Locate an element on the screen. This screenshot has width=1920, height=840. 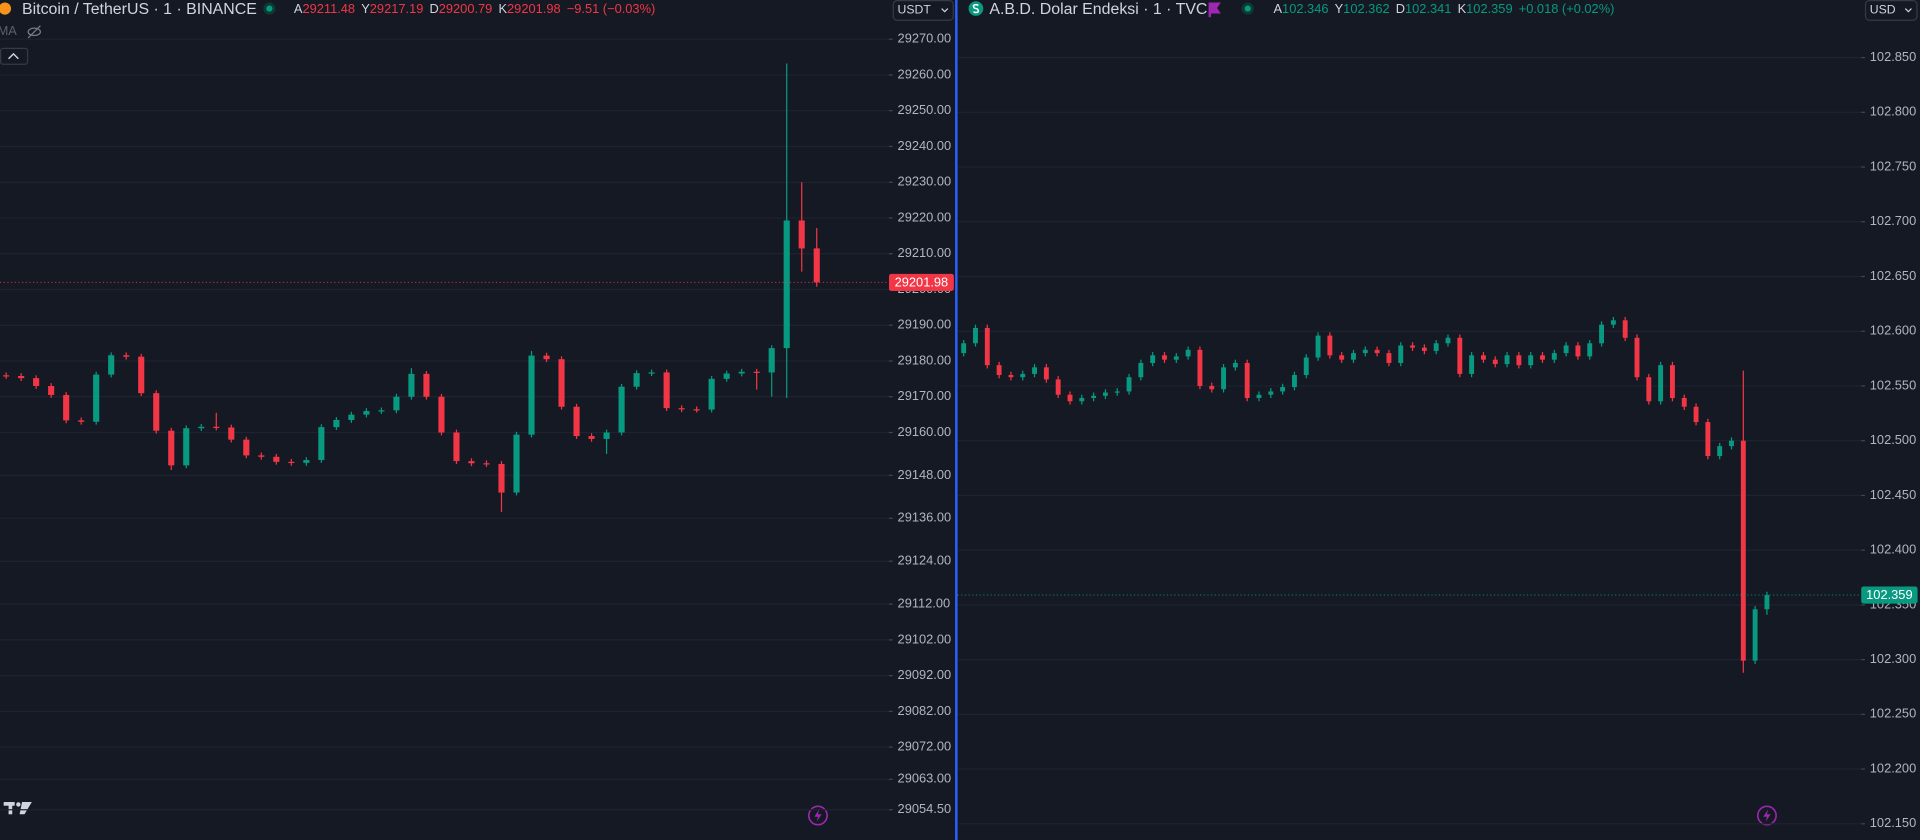
y-tick-label: 102.200 is located at coordinates (1893, 767).